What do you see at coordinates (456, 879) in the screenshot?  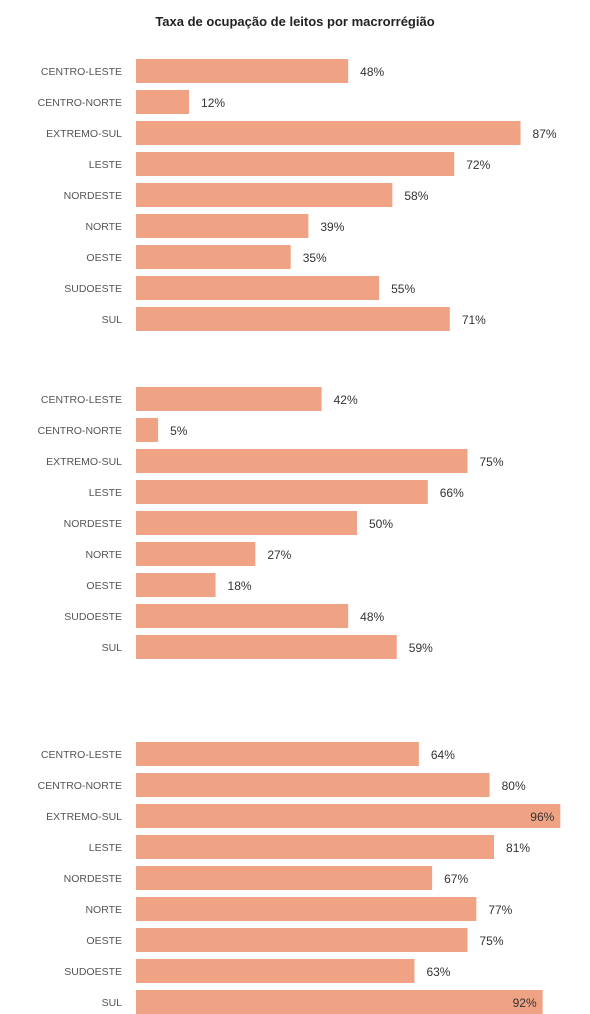 I see `value-label: 67%` at bounding box center [456, 879].